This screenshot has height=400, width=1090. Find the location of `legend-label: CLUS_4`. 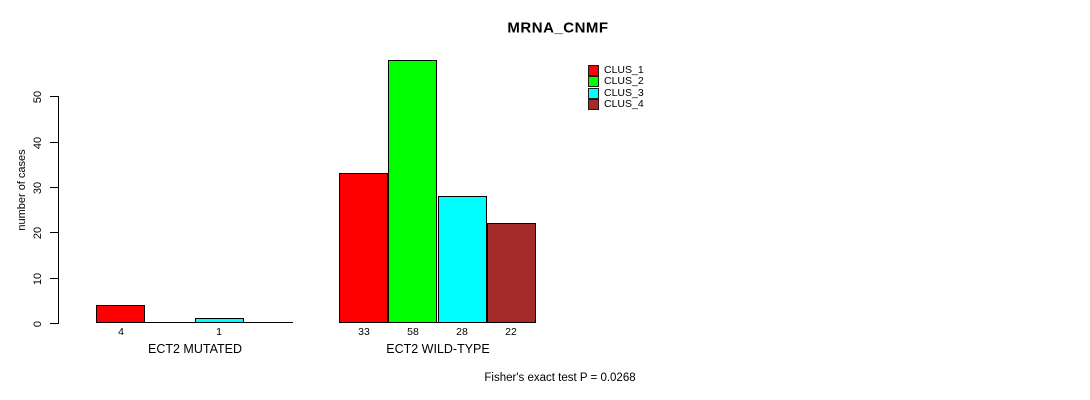

legend-label: CLUS_4 is located at coordinates (624, 104).